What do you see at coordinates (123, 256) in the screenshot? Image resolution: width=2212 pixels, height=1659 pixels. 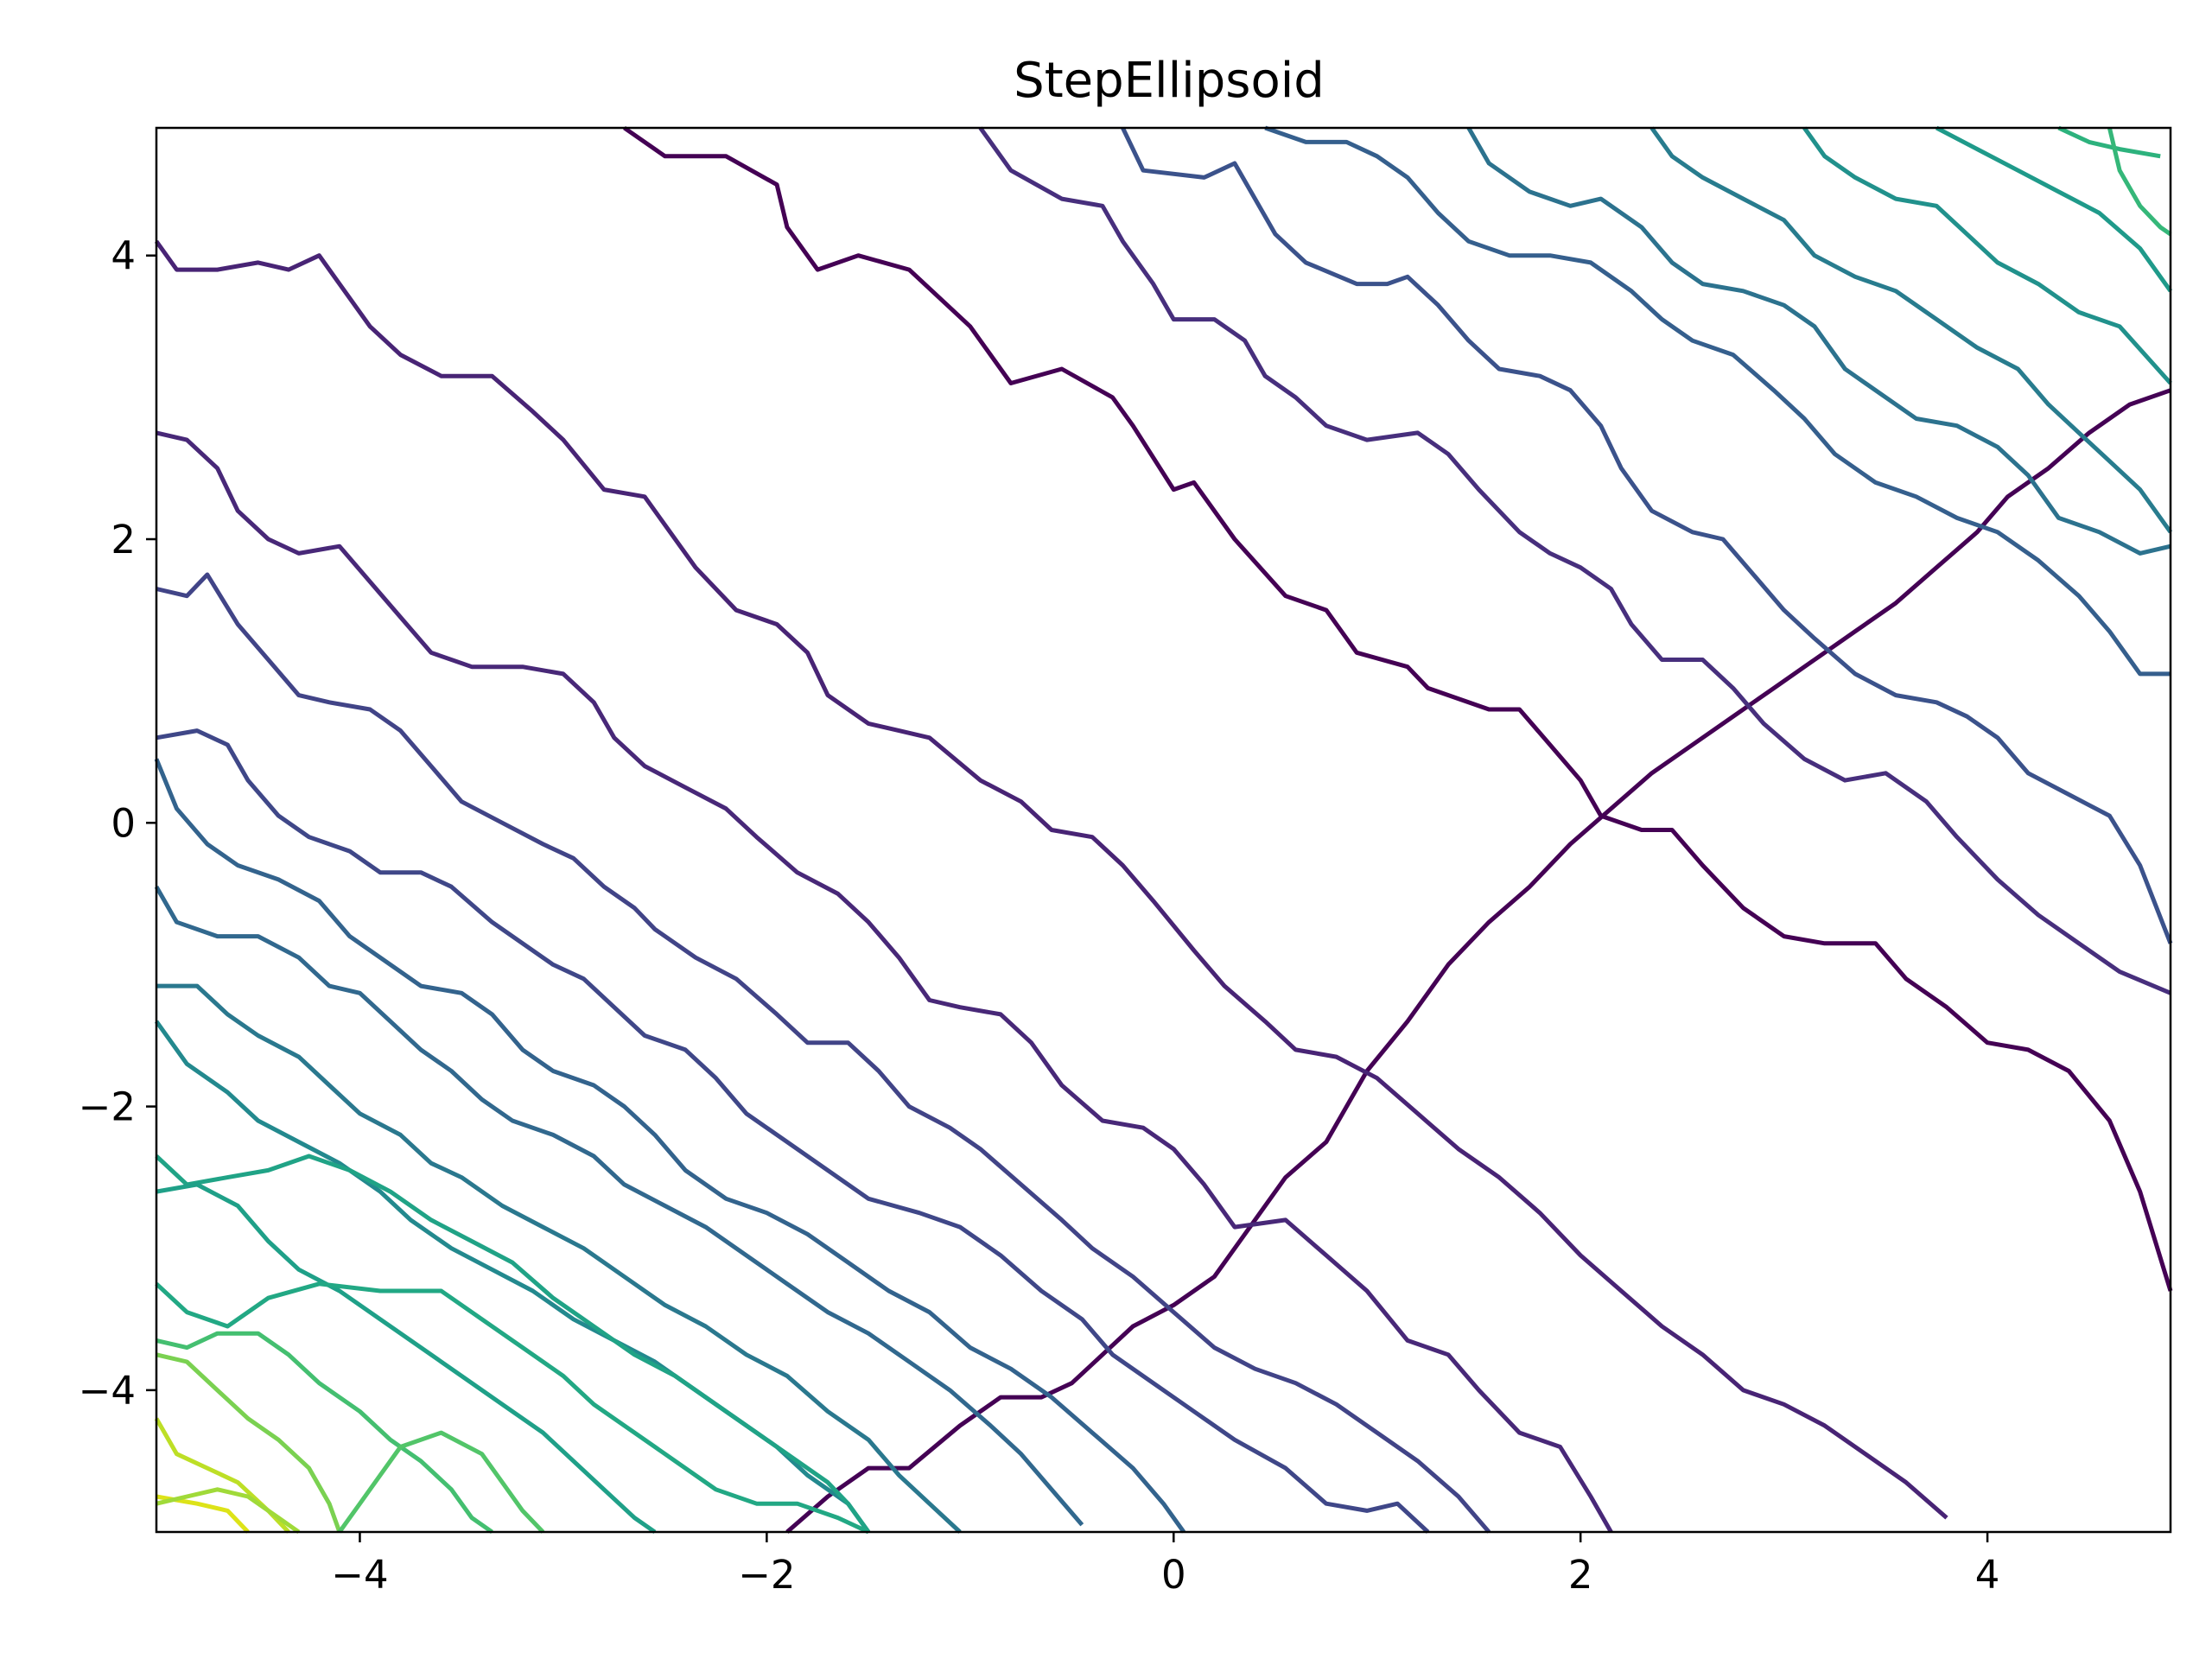 I see `y-tick-label: 4` at bounding box center [123, 256].